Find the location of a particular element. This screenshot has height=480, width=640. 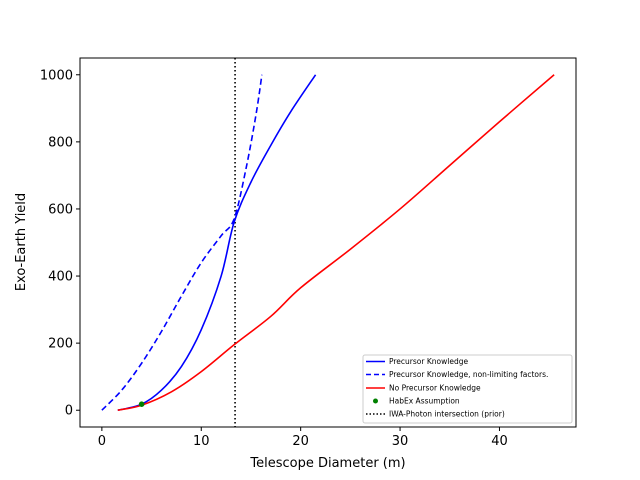

legend-label-precursor: Precursor Knowledge is located at coordinates (428, 361).